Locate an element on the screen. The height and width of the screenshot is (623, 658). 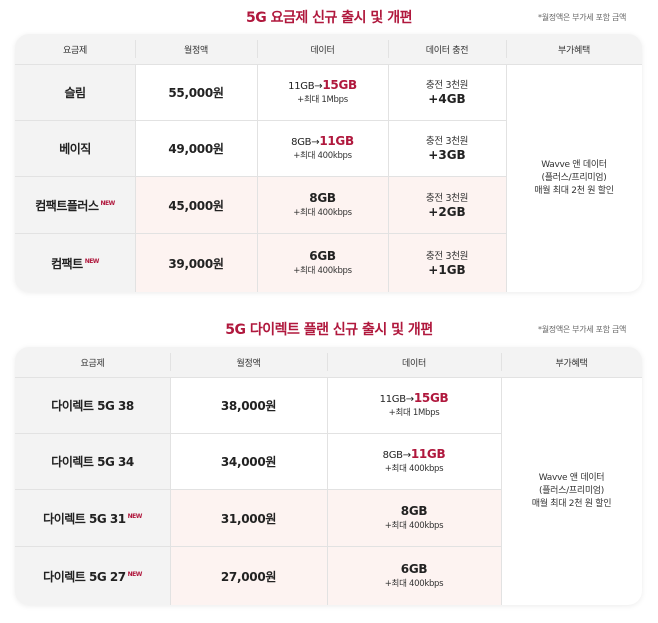
section2-title: 5G 다이렉트 플랜 신규 출시 및 개편 is located at coordinates (329, 330).